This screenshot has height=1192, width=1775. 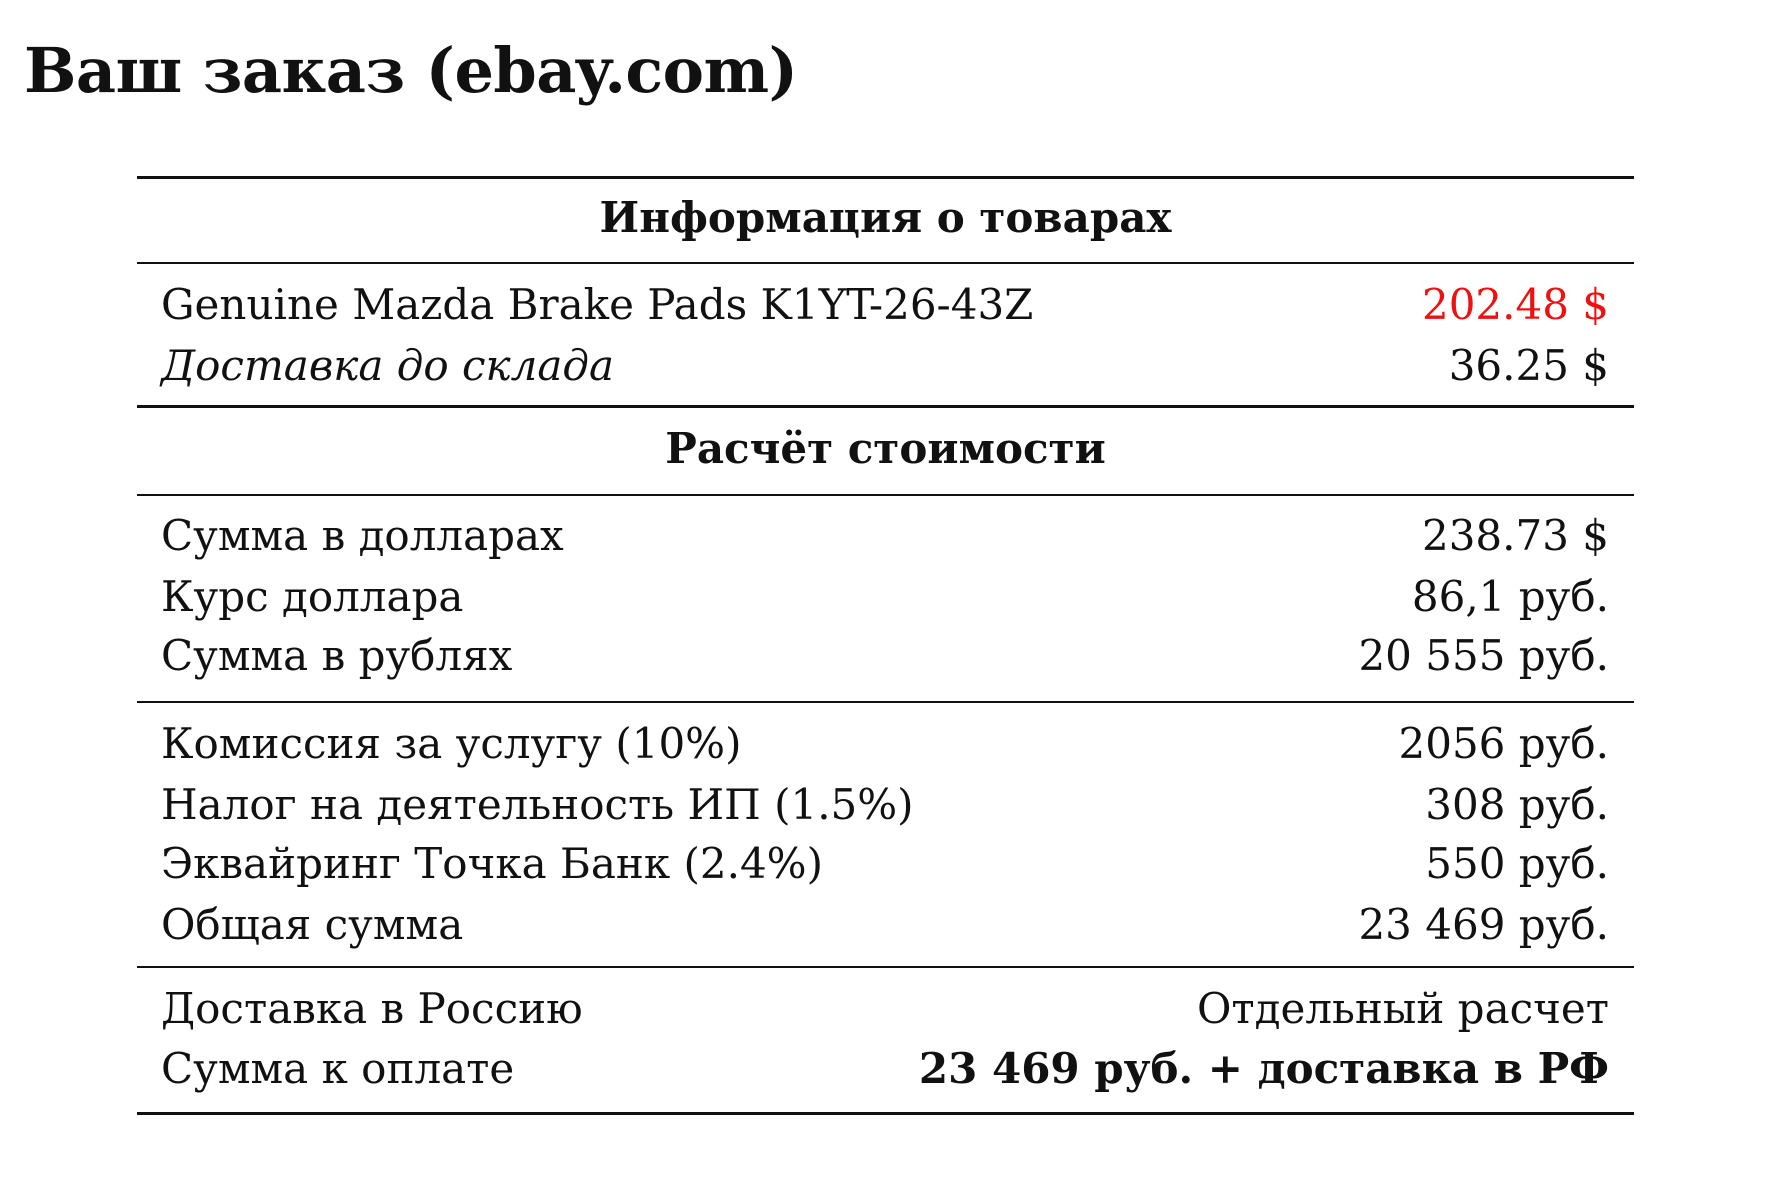 What do you see at coordinates (1483, 655) in the screenshot?
I see `calc-value: 20 555 руб.` at bounding box center [1483, 655].